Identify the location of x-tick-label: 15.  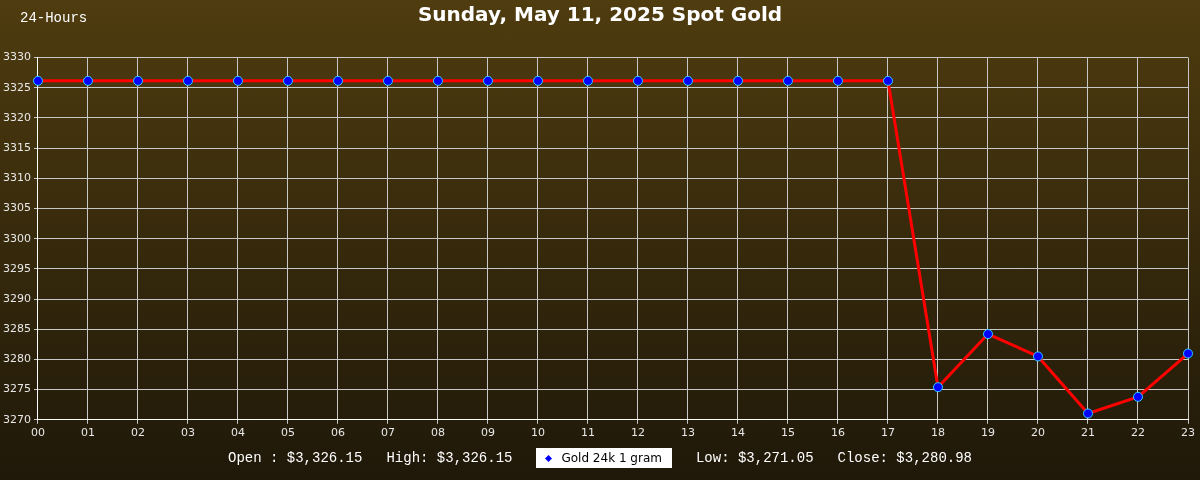
(788, 433).